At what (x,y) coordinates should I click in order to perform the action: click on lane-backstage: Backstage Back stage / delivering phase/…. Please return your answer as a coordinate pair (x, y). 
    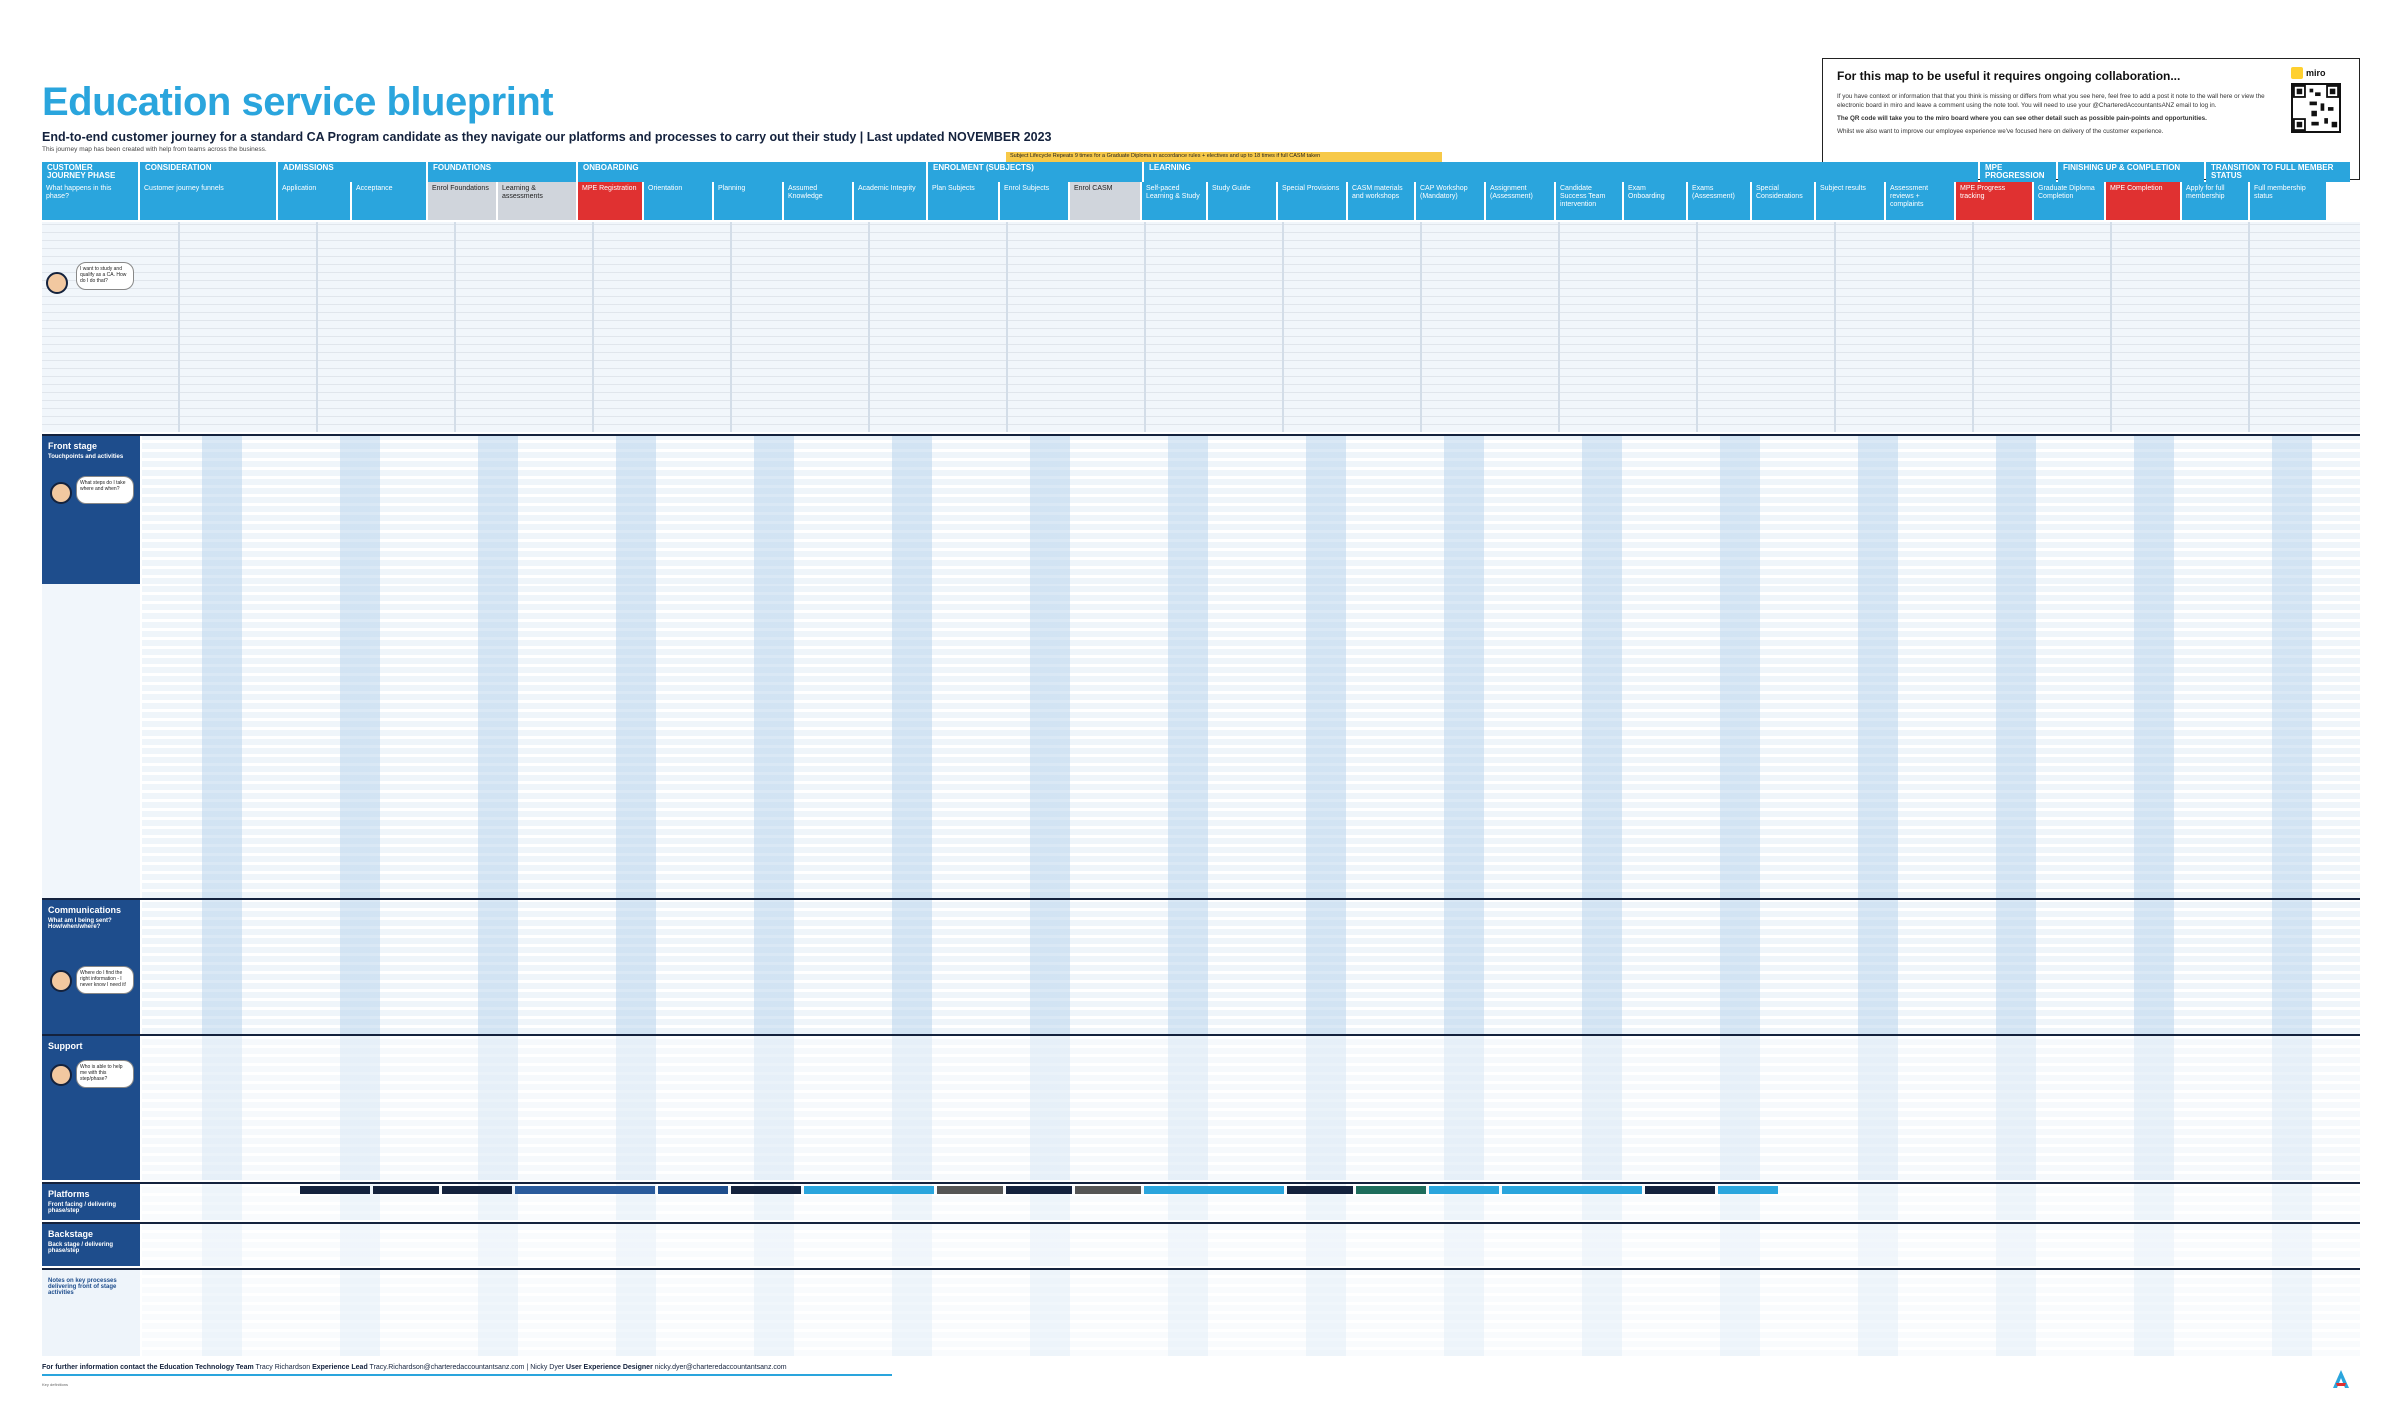
    Looking at the image, I should click on (1201, 1244).